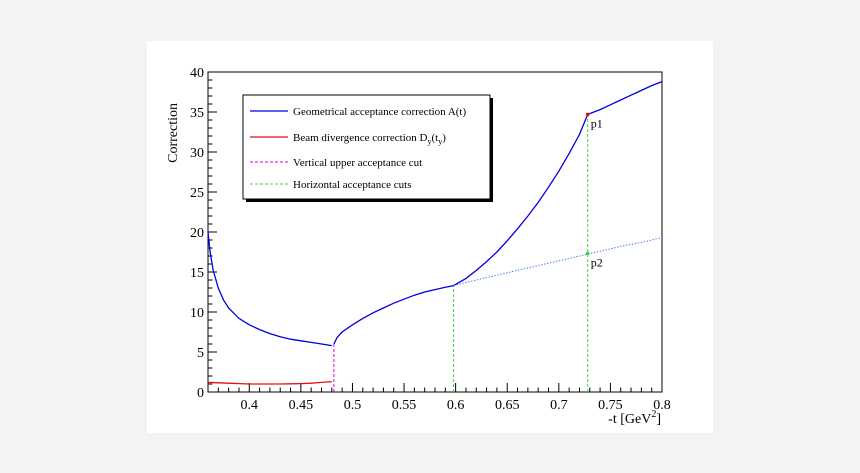 The image size is (860, 473). Describe the element at coordinates (200, 353) in the screenshot. I see `y-tick-label: 5` at that location.